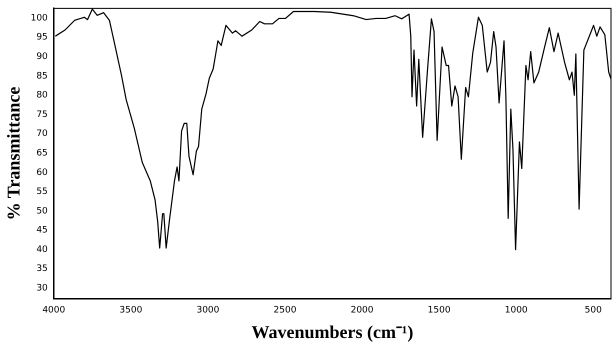 The height and width of the screenshot is (348, 612). What do you see at coordinates (208, 310) in the screenshot?
I see `x-tick-label: 3000` at bounding box center [208, 310].